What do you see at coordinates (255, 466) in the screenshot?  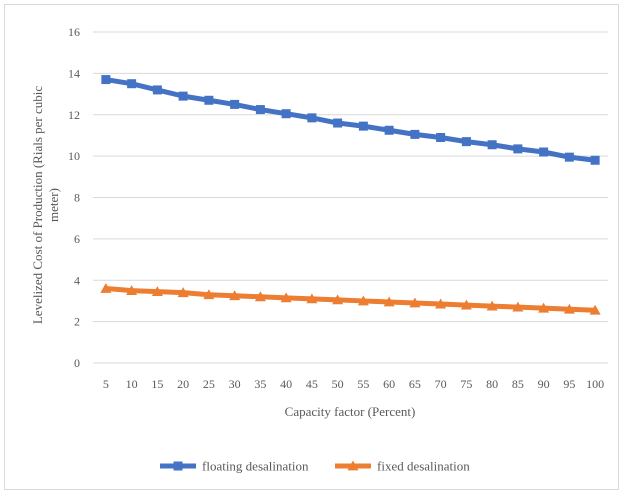 I see `legend-label: floating desalination` at bounding box center [255, 466].